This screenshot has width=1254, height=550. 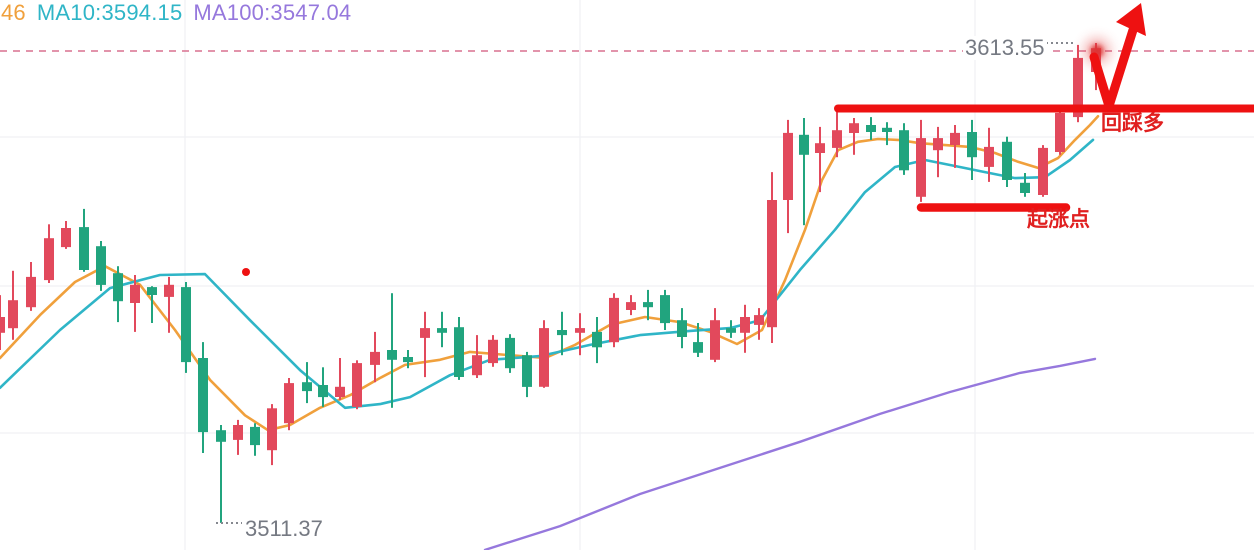 I want to click on ma10-value: MA10:3594.15, so click(x=109, y=12).